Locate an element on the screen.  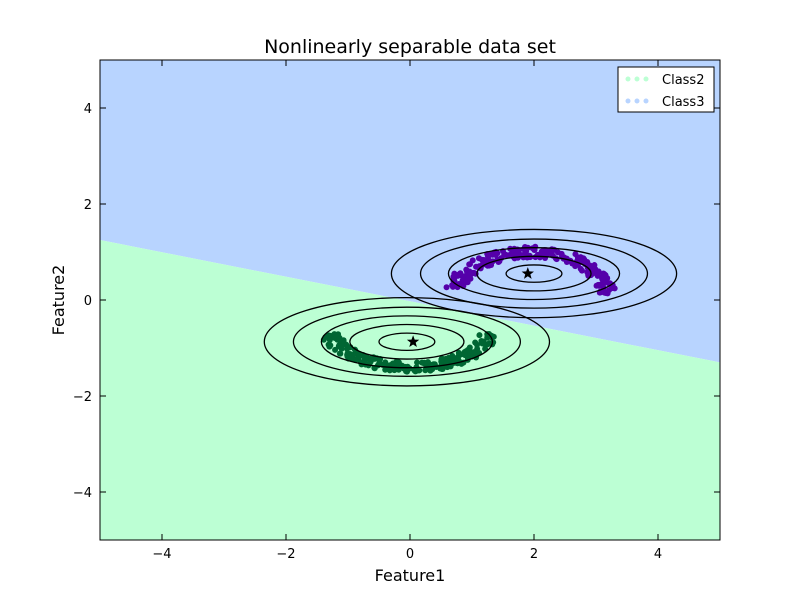
legend-item-class3: Class3 is located at coordinates (664, 102).